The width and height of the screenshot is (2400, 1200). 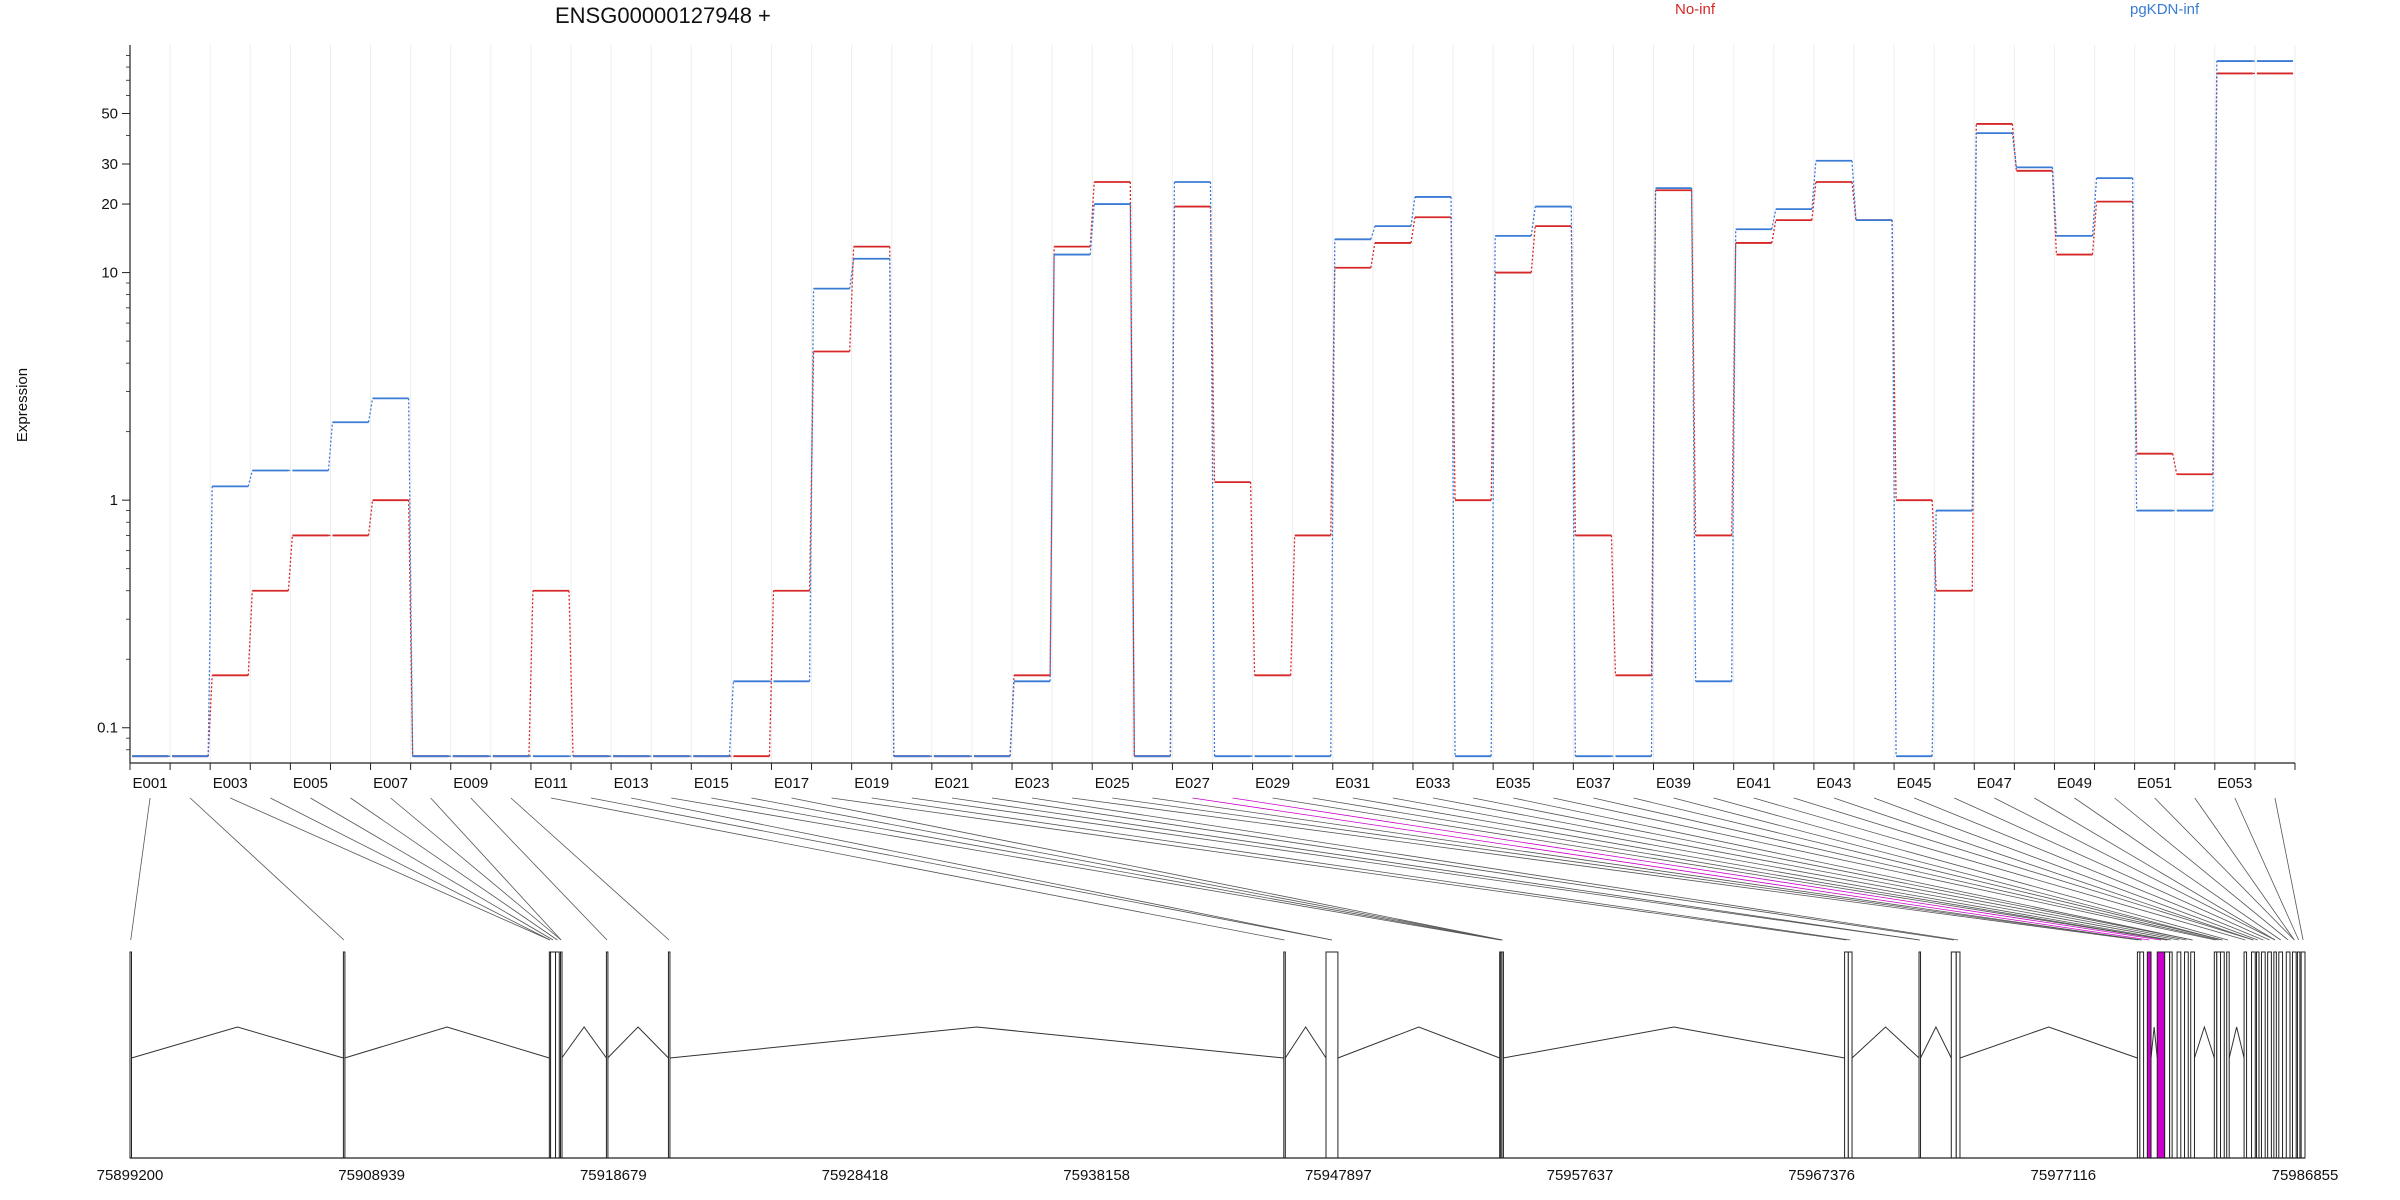 What do you see at coordinates (1352, 783) in the screenshot?
I see `x-tick-label: E031` at bounding box center [1352, 783].